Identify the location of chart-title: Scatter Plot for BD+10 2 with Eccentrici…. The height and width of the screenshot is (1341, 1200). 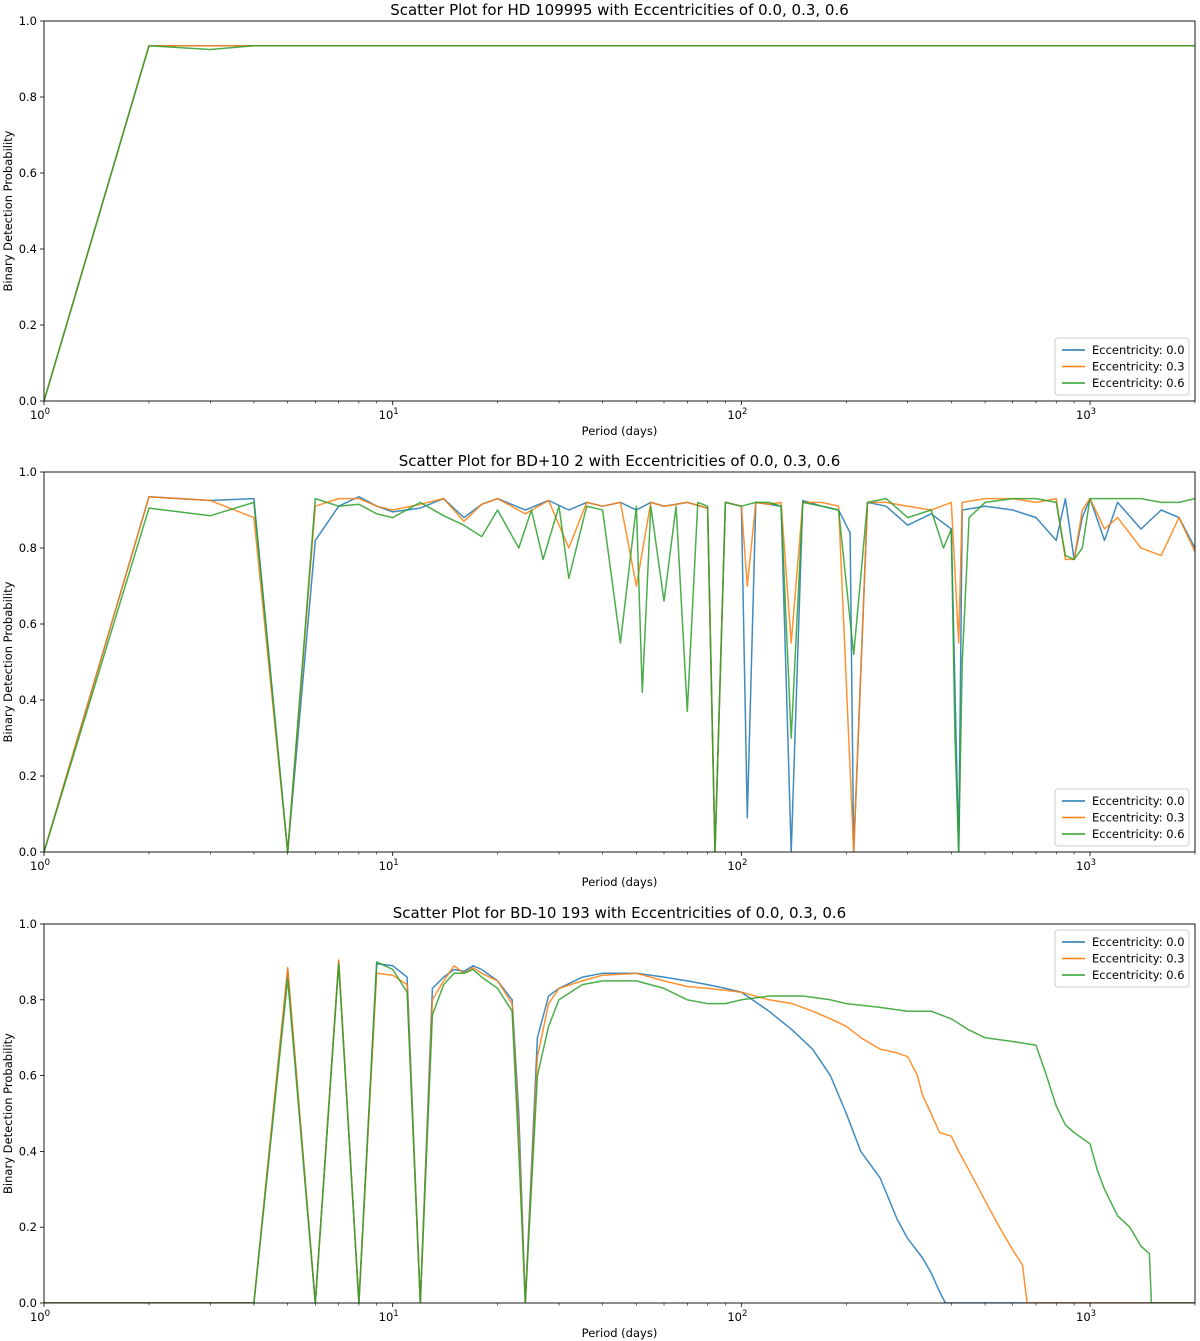
(620, 461).